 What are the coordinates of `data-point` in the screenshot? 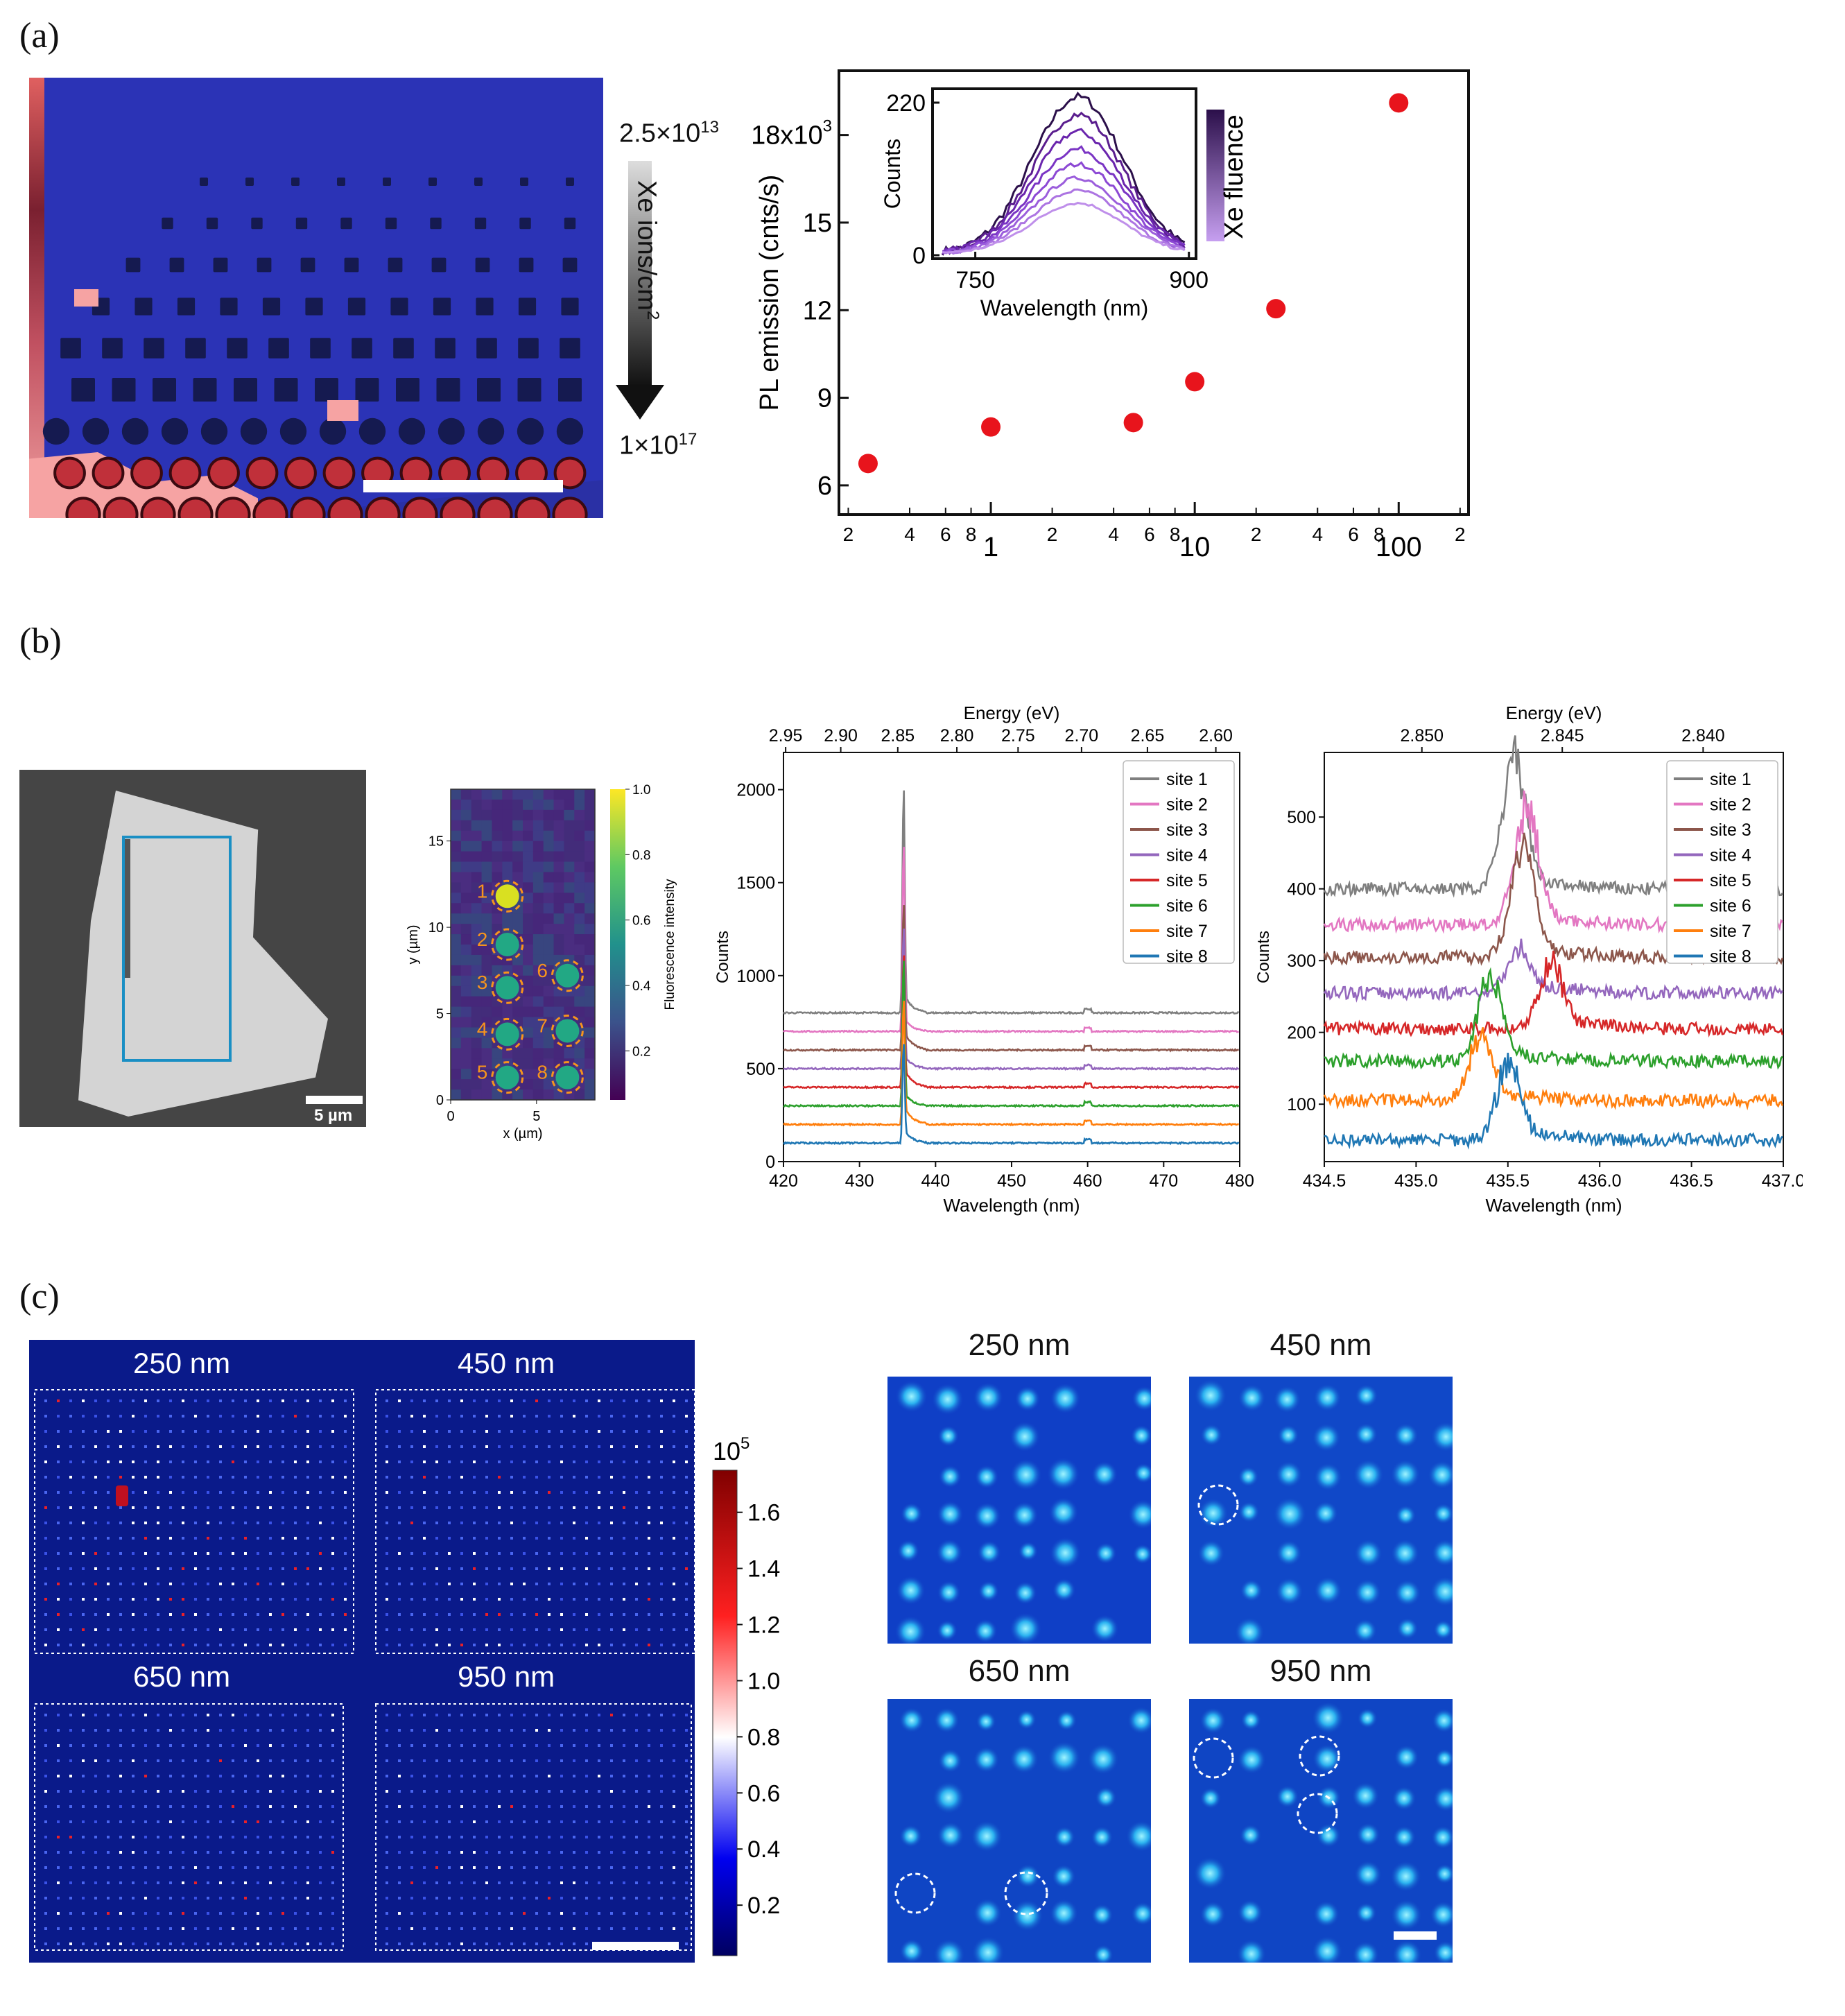 It's located at (991, 427).